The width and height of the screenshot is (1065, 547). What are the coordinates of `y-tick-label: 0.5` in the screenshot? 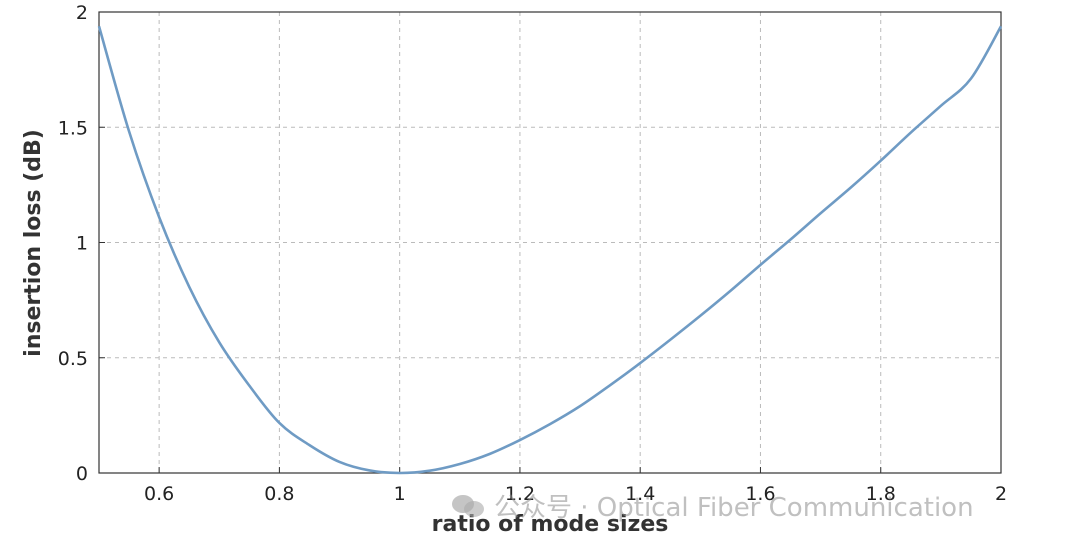 It's located at (73, 359).